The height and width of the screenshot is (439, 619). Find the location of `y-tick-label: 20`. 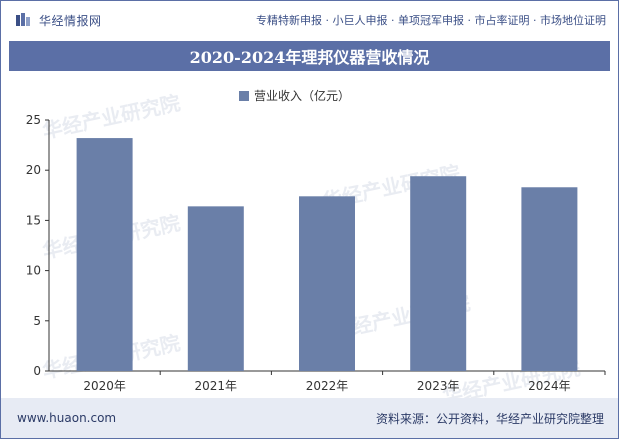

y-tick-label: 20 is located at coordinates (33, 170).